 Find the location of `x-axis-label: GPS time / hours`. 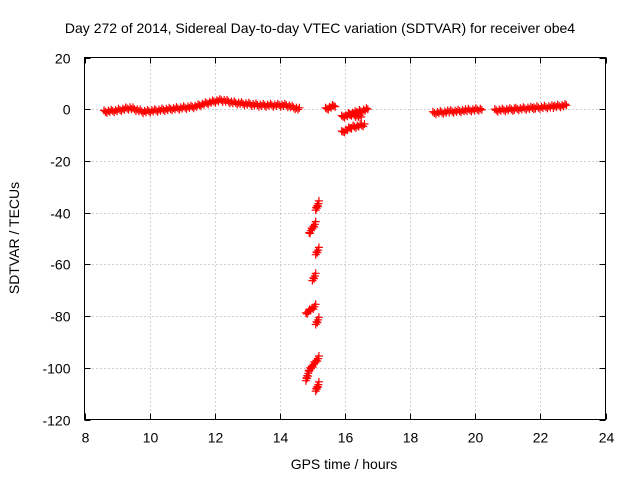

x-axis-label: GPS time / hours is located at coordinates (344, 464).